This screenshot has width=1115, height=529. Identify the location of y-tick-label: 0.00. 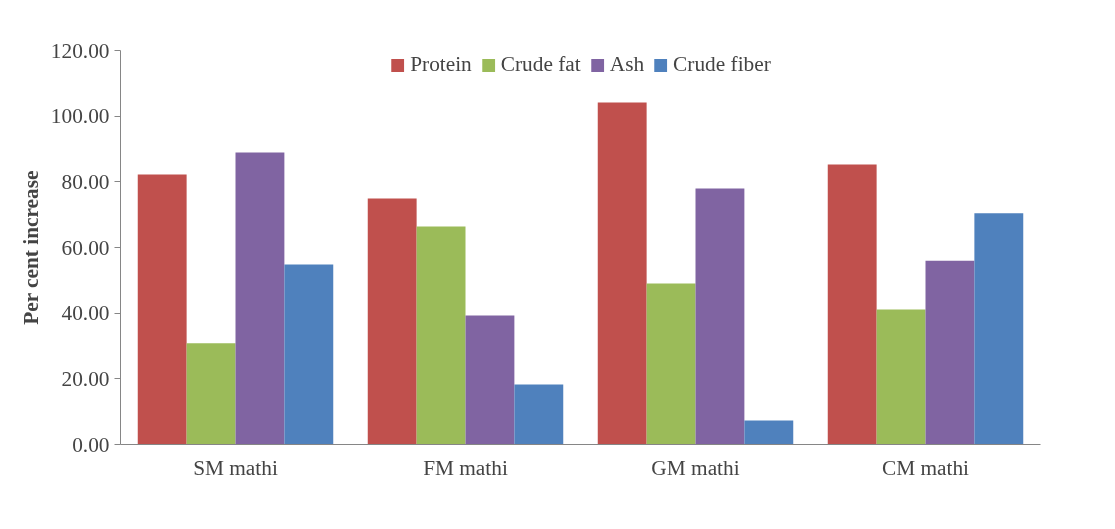
(91, 444).